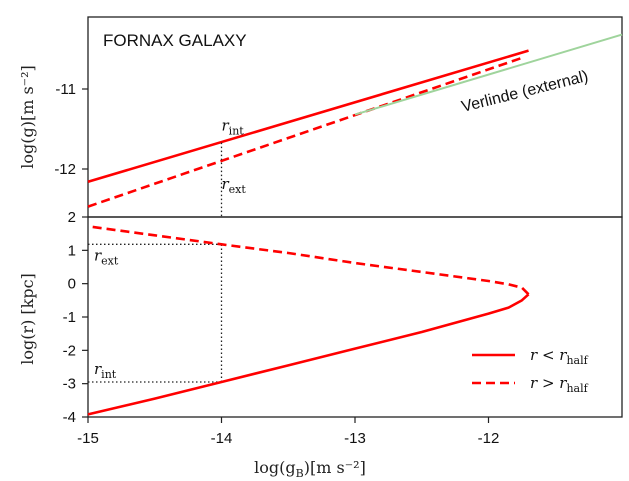  Describe the element at coordinates (69, 417) in the screenshot. I see `bottom-y-tick-label: -4` at that location.